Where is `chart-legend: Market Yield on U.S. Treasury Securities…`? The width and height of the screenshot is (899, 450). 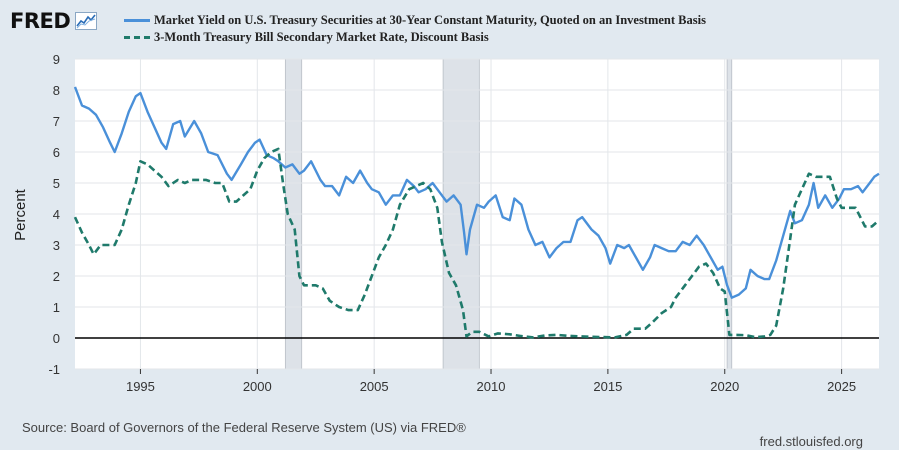 chart-legend: Market Yield on U.S. Treasury Securities… is located at coordinates (415, 29).